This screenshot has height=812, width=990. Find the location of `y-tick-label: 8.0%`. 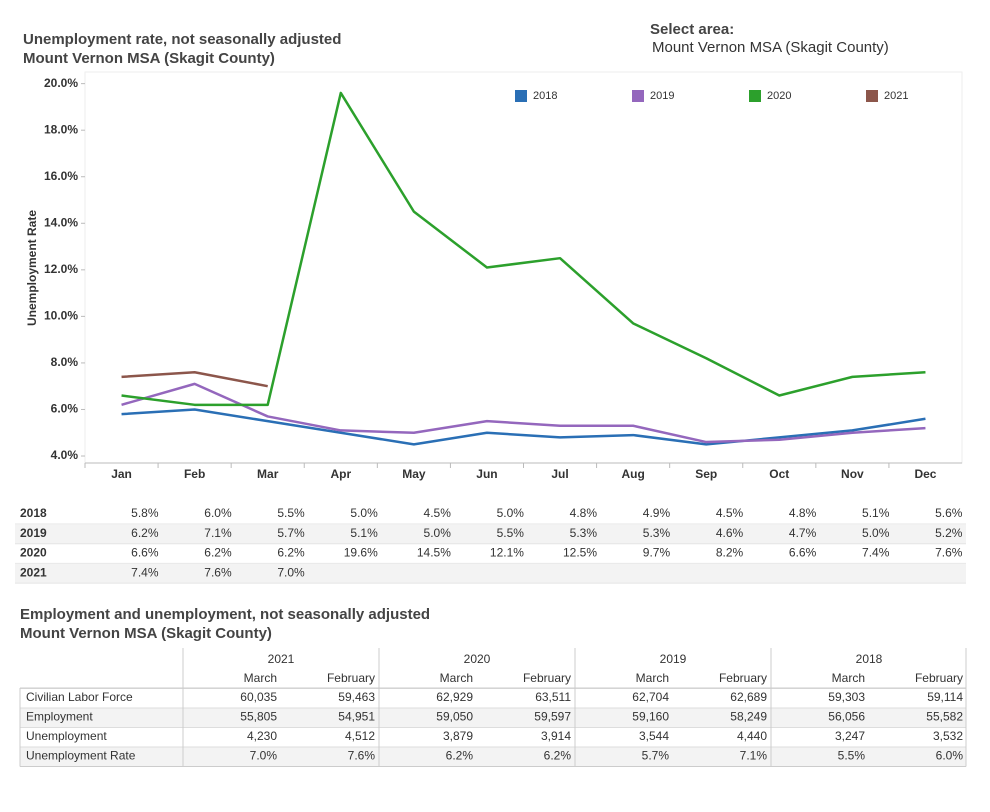

y-tick-label: 8.0% is located at coordinates (65, 362).